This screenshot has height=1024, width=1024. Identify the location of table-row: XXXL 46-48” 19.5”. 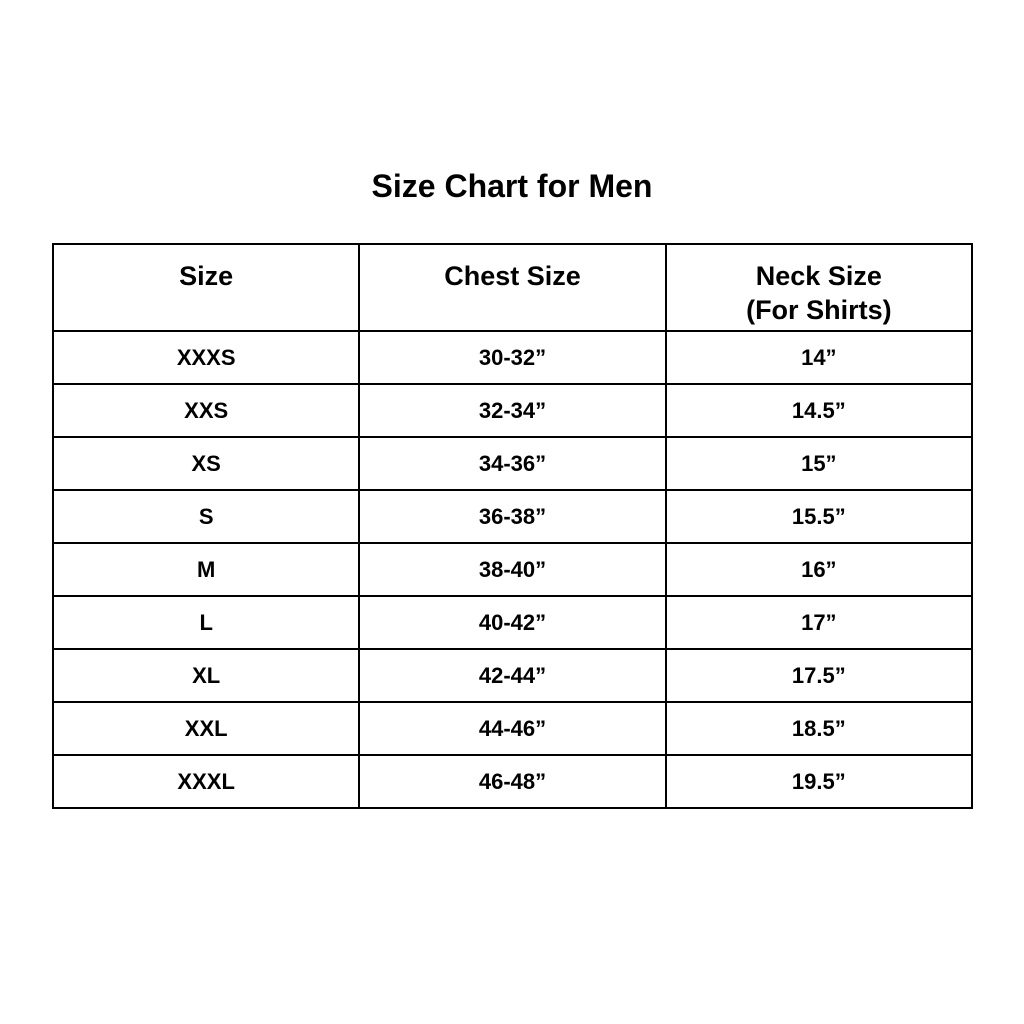
(512, 781).